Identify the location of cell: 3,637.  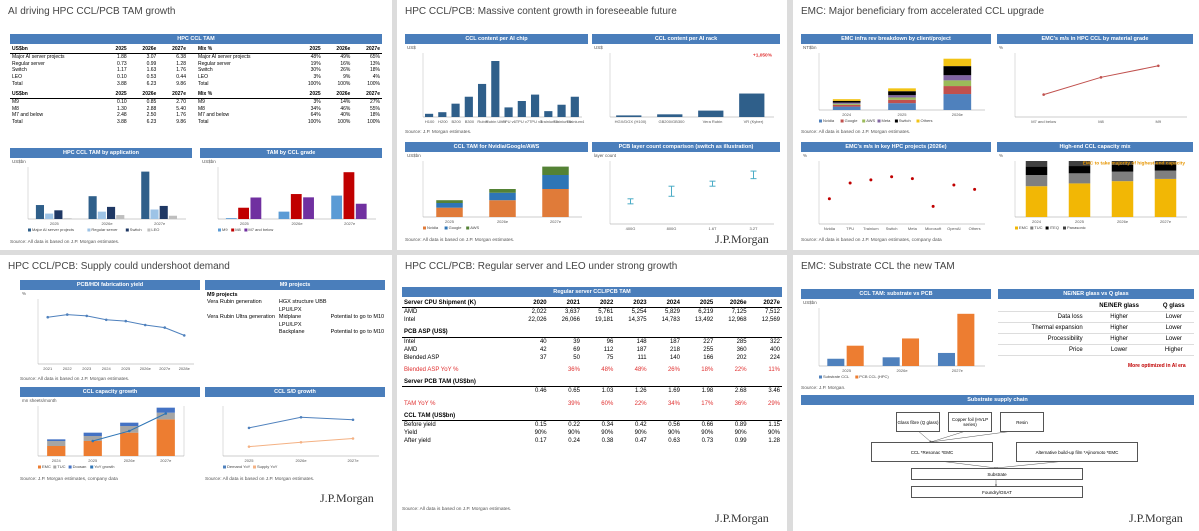
(572, 312).